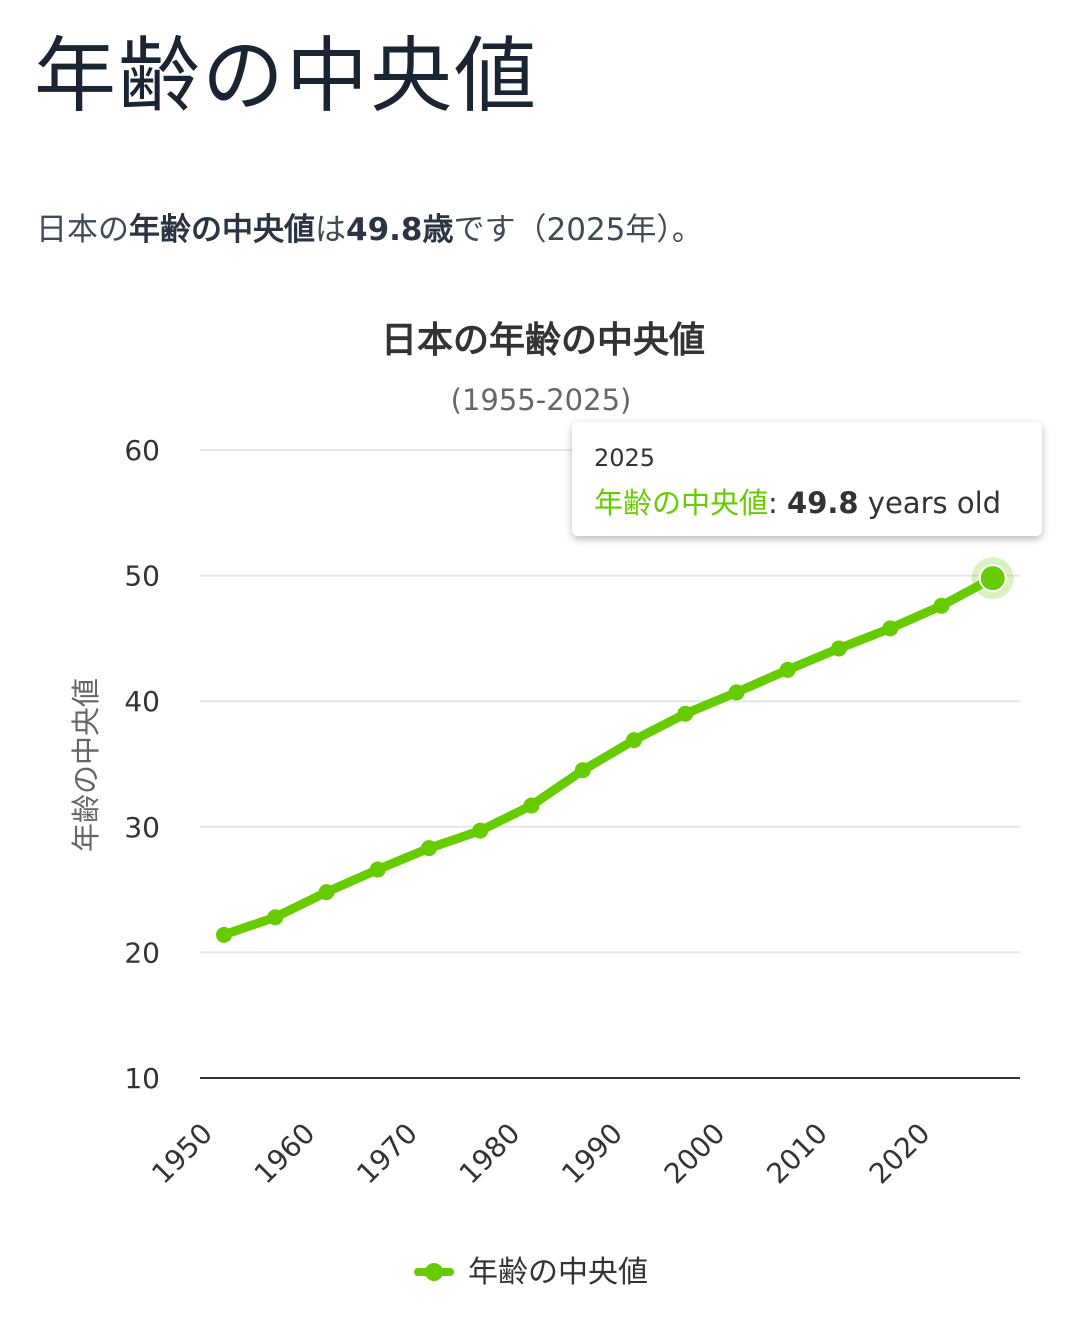  Describe the element at coordinates (625, 458) in the screenshot. I see `tooltip-year: 2025` at that location.